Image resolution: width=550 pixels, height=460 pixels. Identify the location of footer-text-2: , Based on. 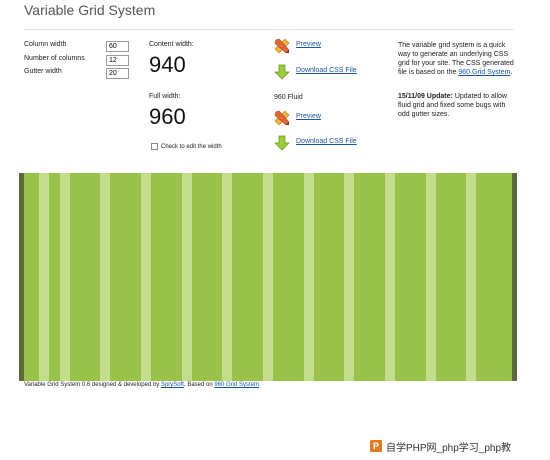
(199, 385).